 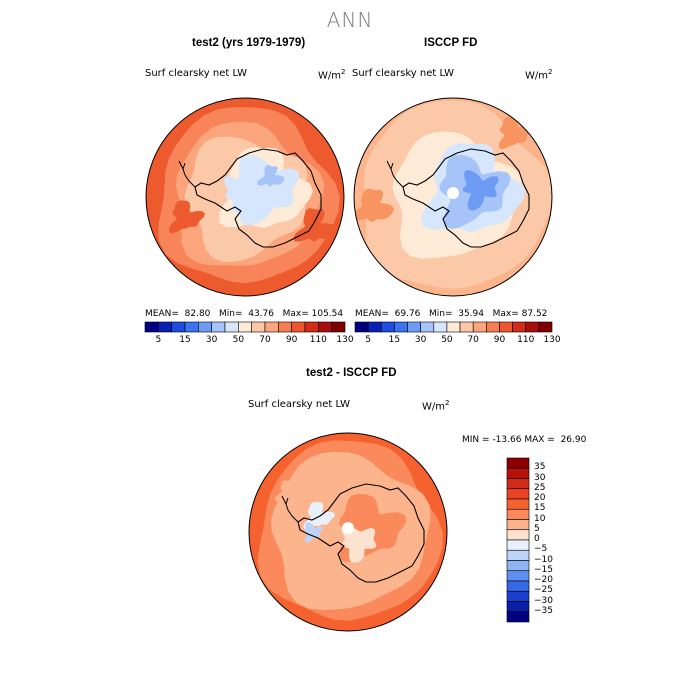 I want to click on colorbar-tick-label: −15, so click(x=543, y=569).